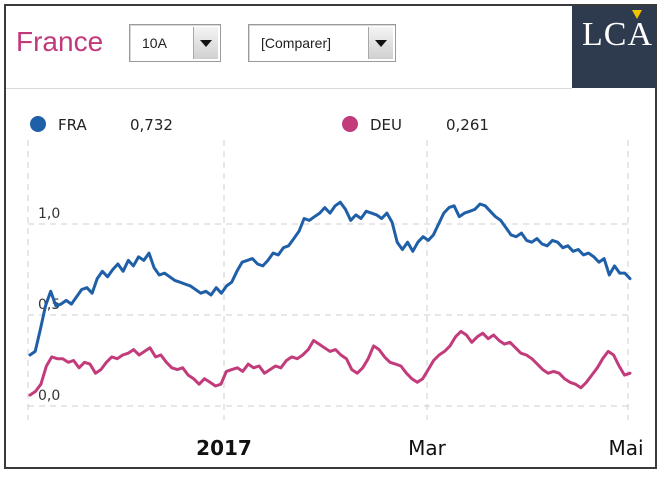 The height and width of the screenshot is (479, 665). What do you see at coordinates (60, 41) in the screenshot?
I see `country-title: France` at bounding box center [60, 41].